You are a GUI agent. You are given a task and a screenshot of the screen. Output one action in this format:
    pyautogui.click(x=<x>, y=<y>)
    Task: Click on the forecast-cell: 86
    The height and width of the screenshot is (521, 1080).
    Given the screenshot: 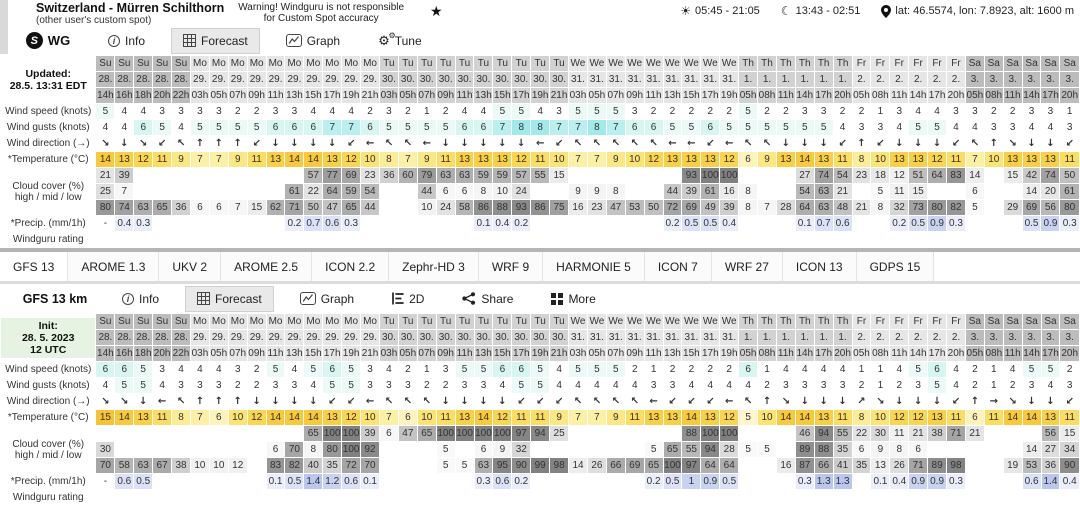 What is the action you would take?
    pyautogui.click(x=483, y=207)
    